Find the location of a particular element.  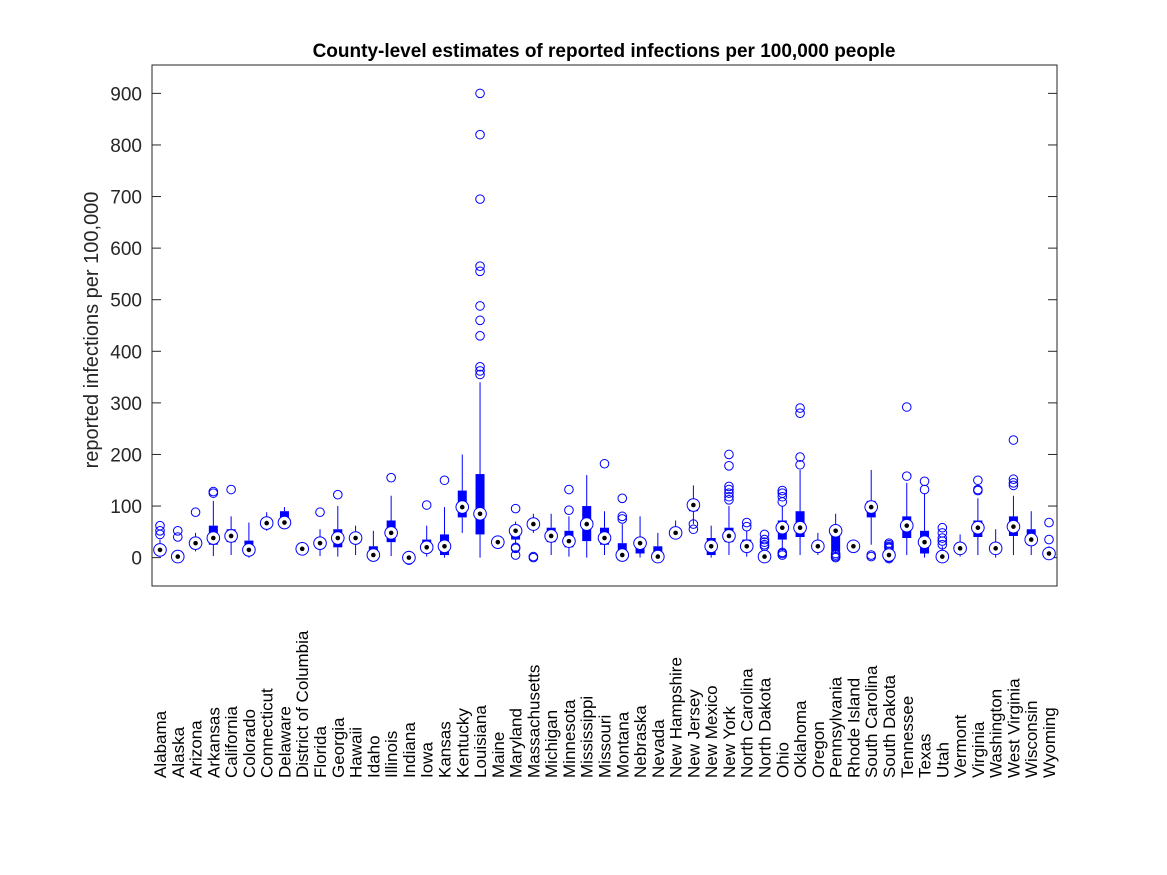

box-new-york is located at coordinates (729, 502).